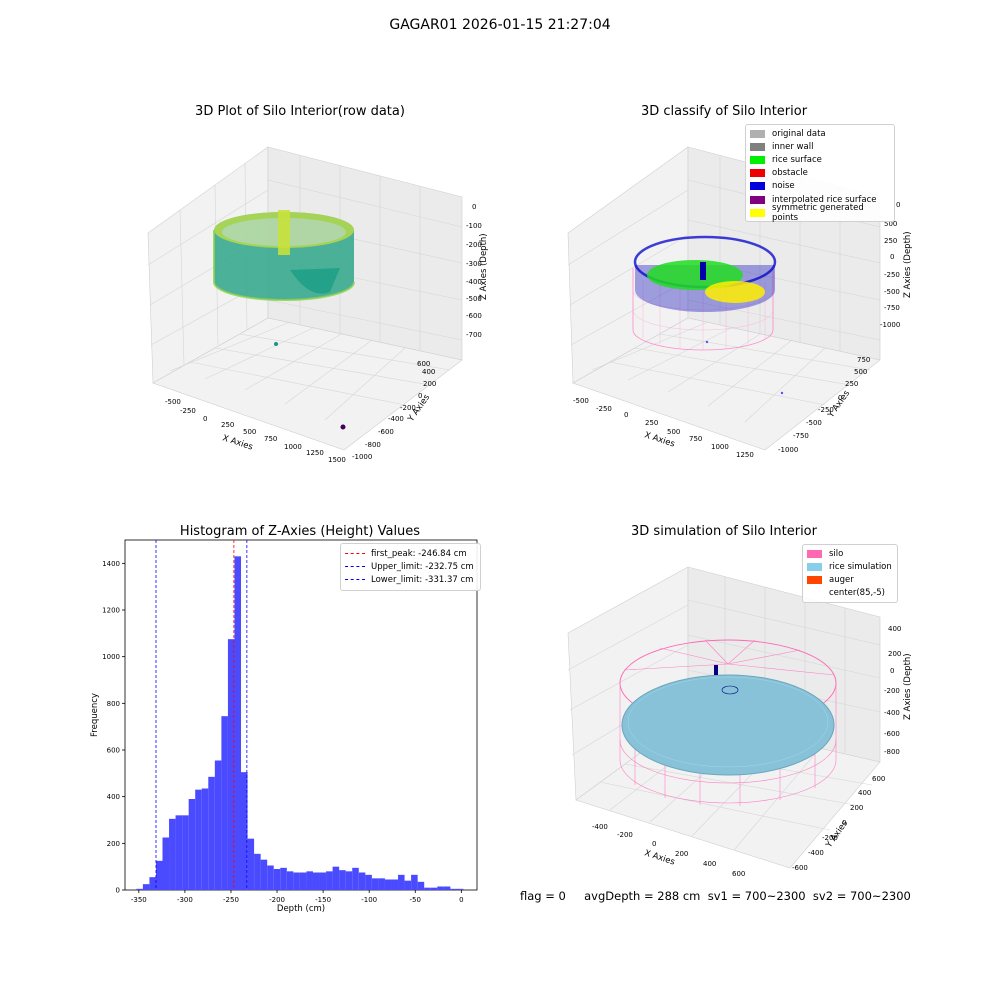  Describe the element at coordinates (484, 266) in the screenshot. I see `panel1-zlabel: Z Axies (Depth)` at that location.